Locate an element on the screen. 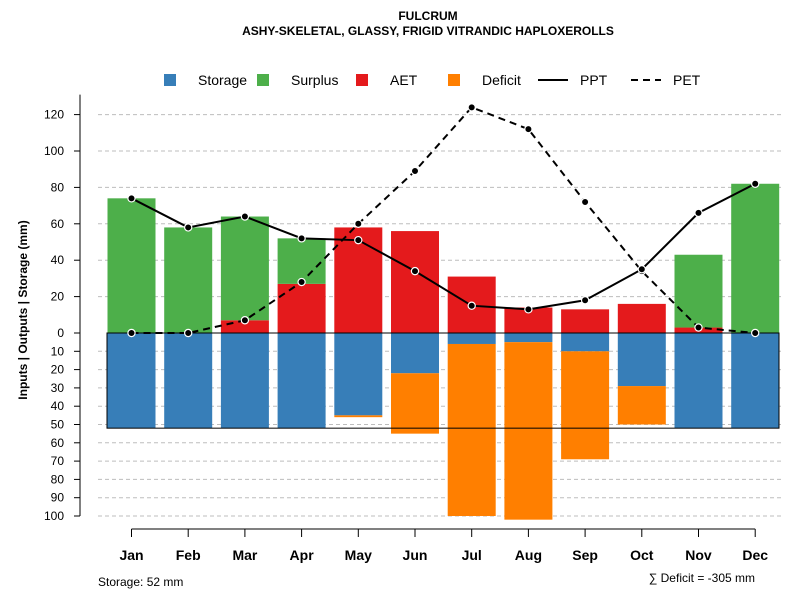 Image resolution: width=800 pixels, height=600 pixels. bar-deficit-jun is located at coordinates (415, 403).